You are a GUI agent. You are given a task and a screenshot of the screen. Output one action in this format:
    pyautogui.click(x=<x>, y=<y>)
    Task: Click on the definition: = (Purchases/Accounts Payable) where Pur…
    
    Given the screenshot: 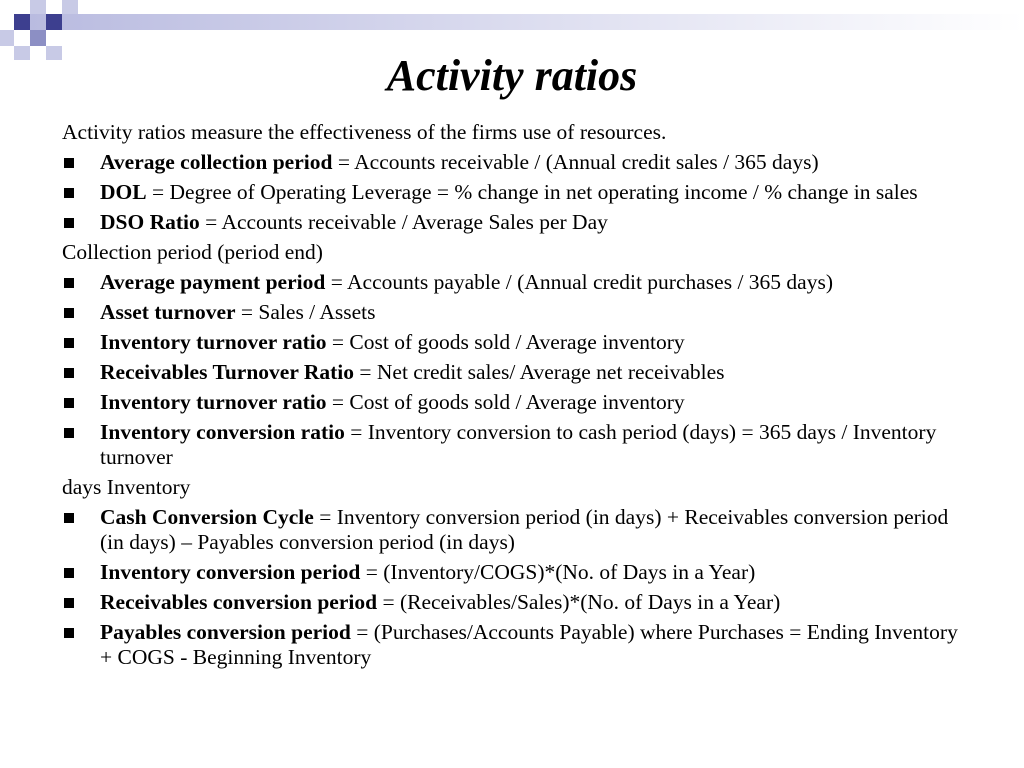 What is the action you would take?
    pyautogui.click(x=529, y=644)
    